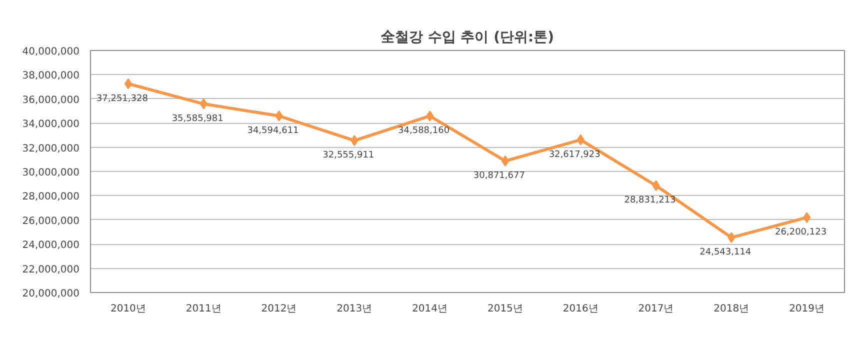  Describe the element at coordinates (499, 175) in the screenshot. I see `data-label: 30,871,677` at that location.